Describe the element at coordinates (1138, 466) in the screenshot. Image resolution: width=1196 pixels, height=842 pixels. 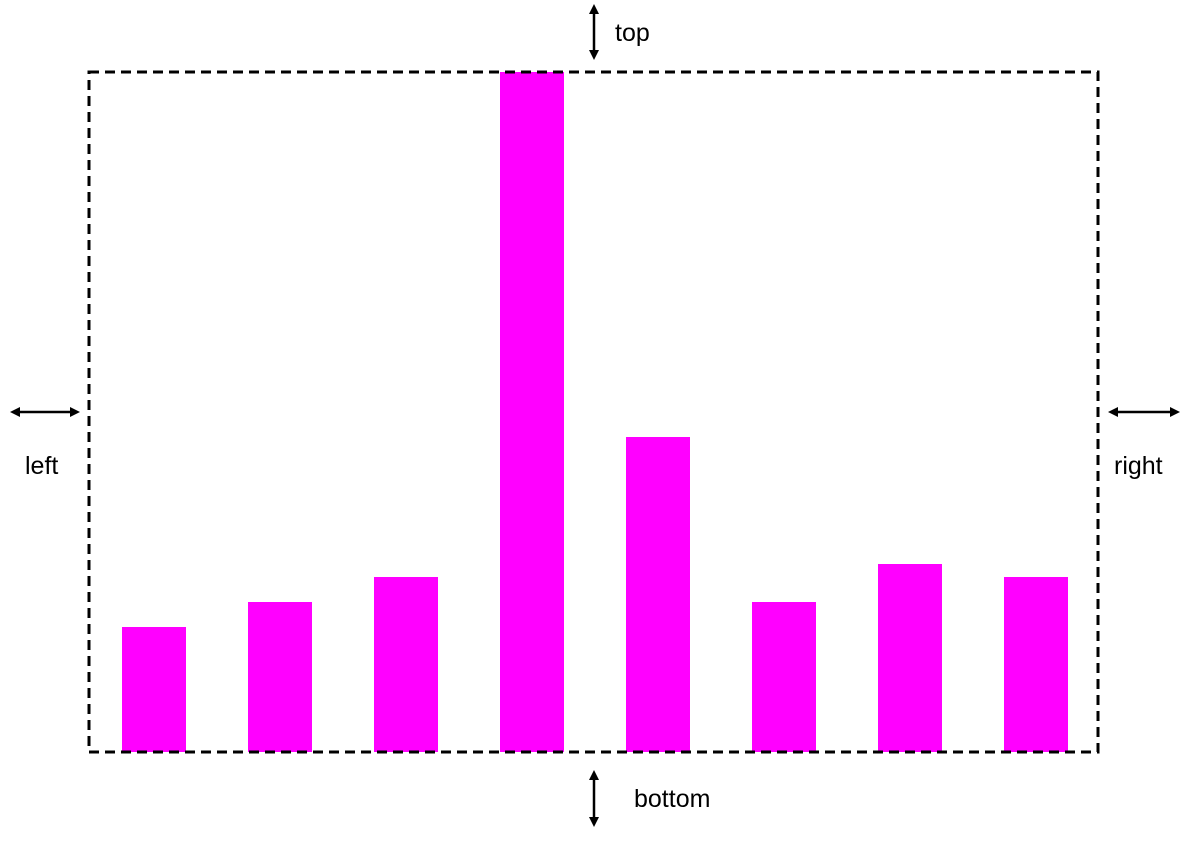
I see `right-label: right` at that location.